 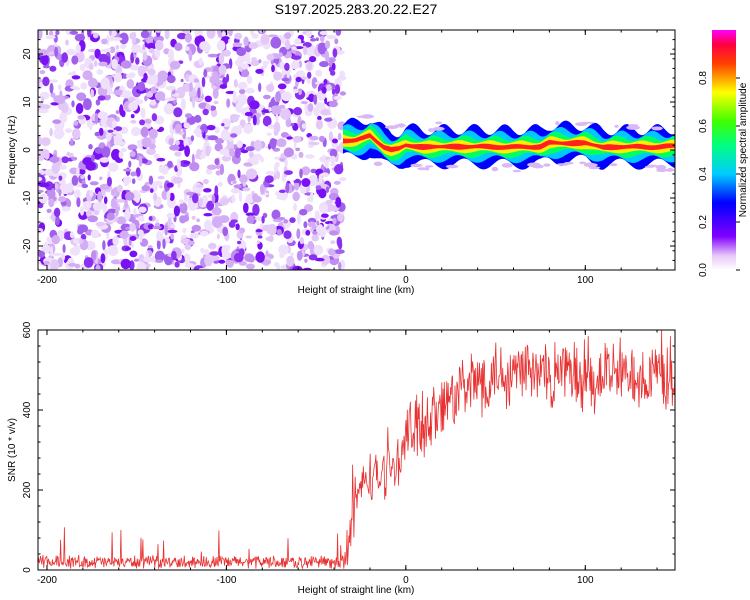 I want to click on snr-xlabel: Height of straight line (km), so click(x=356, y=590).